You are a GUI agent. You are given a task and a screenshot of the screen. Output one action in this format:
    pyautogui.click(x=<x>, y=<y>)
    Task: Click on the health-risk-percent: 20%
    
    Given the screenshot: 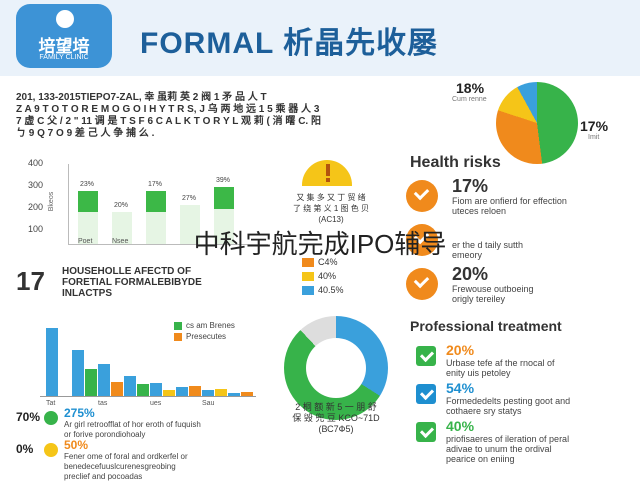 What is the action you would take?
    pyautogui.click(x=470, y=274)
    